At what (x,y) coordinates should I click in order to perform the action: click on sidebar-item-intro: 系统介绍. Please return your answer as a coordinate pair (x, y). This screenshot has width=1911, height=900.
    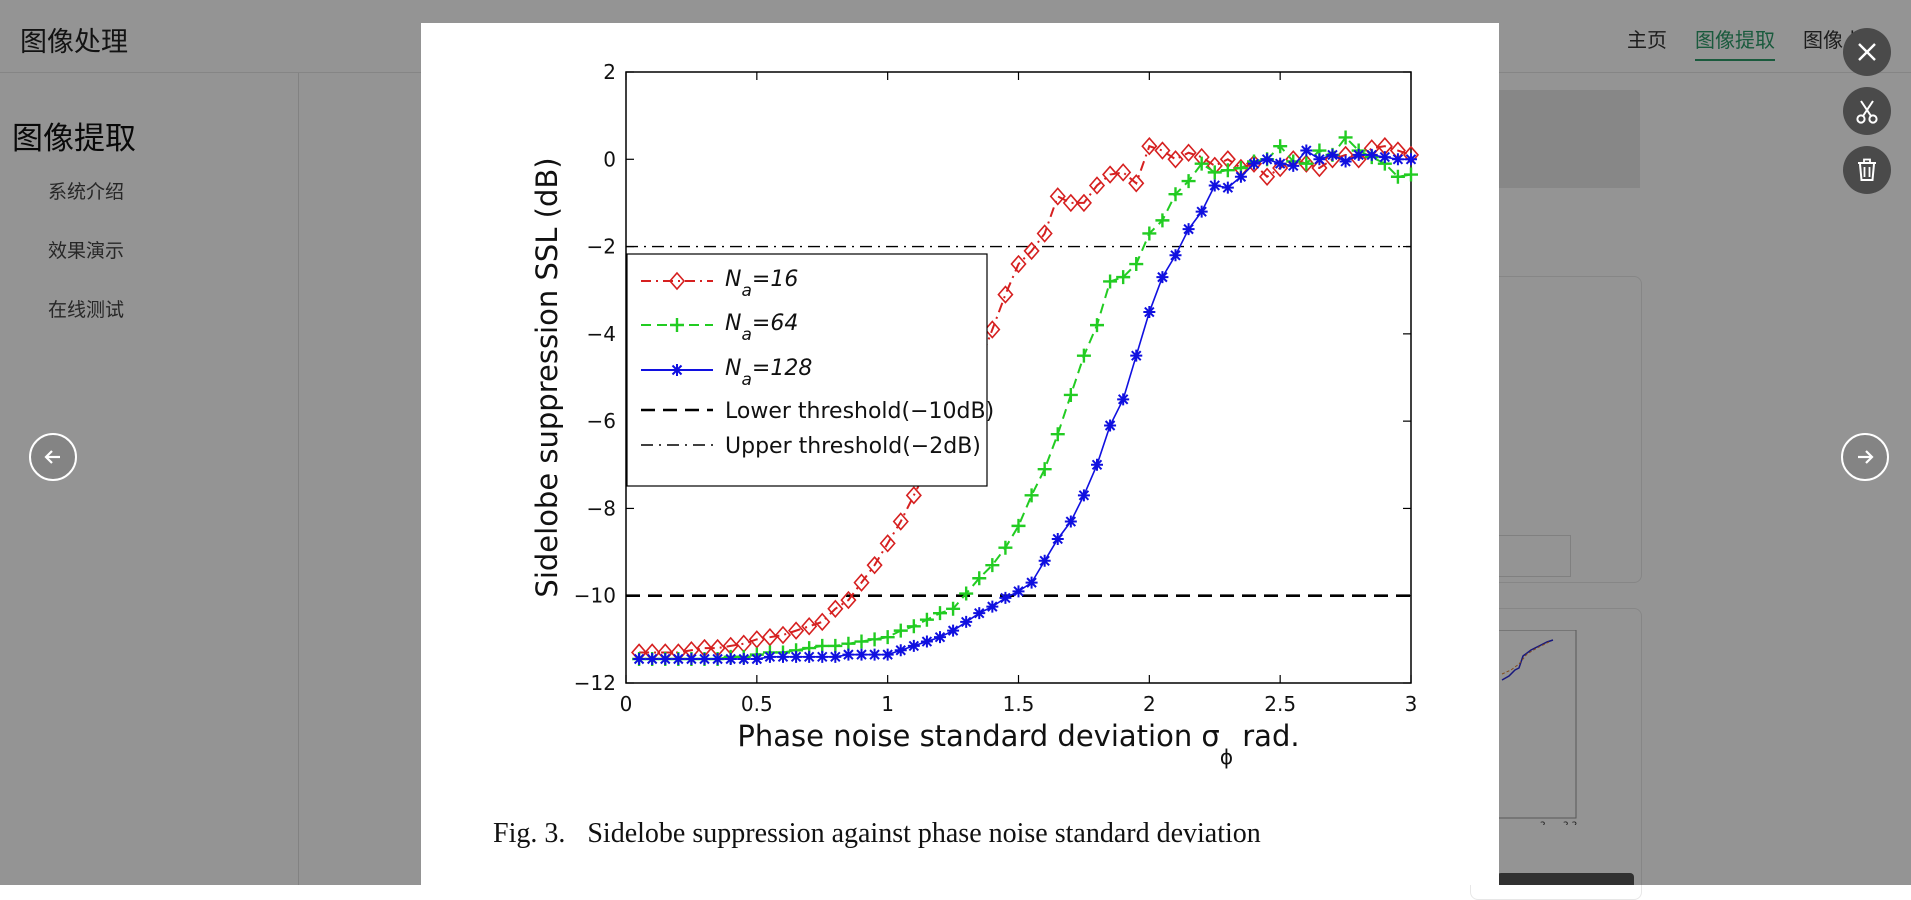
    Looking at the image, I should click on (86, 192).